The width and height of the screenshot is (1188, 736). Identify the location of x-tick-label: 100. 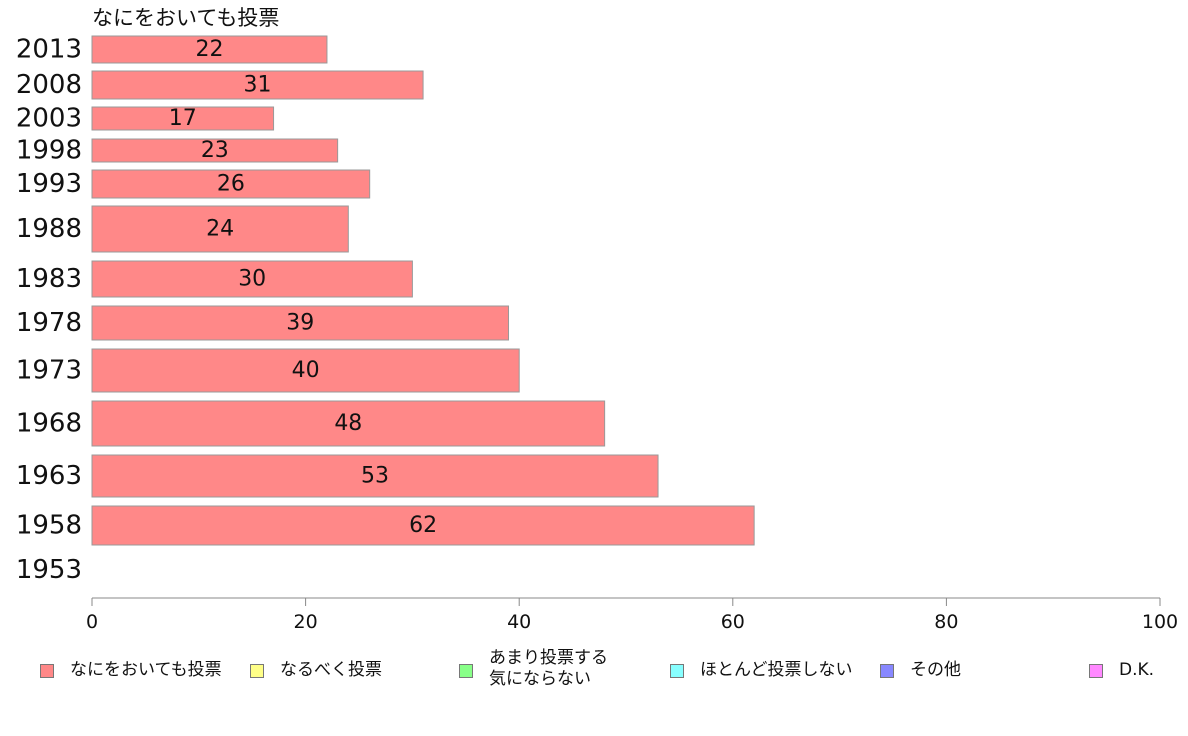
(1160, 622).